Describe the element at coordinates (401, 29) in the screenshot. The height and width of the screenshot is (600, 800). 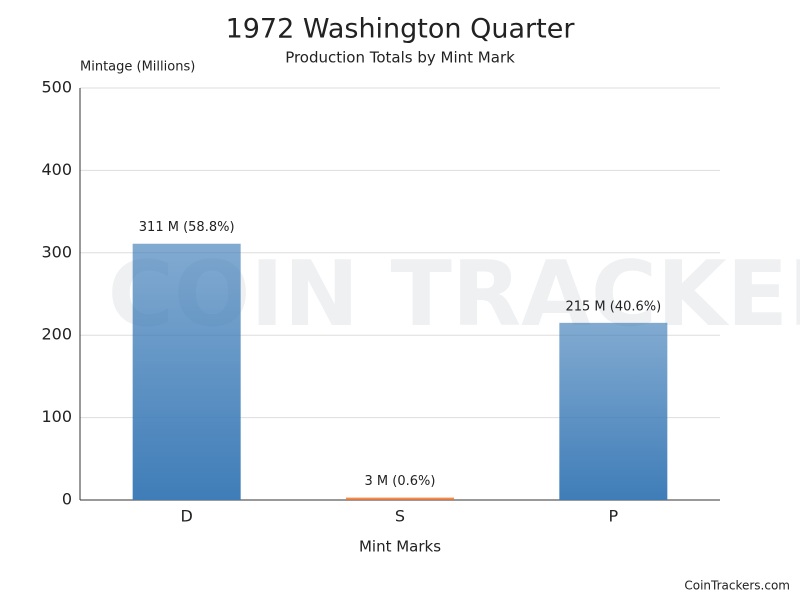
I see `chart-title: 1972 Washington Quarter` at that location.